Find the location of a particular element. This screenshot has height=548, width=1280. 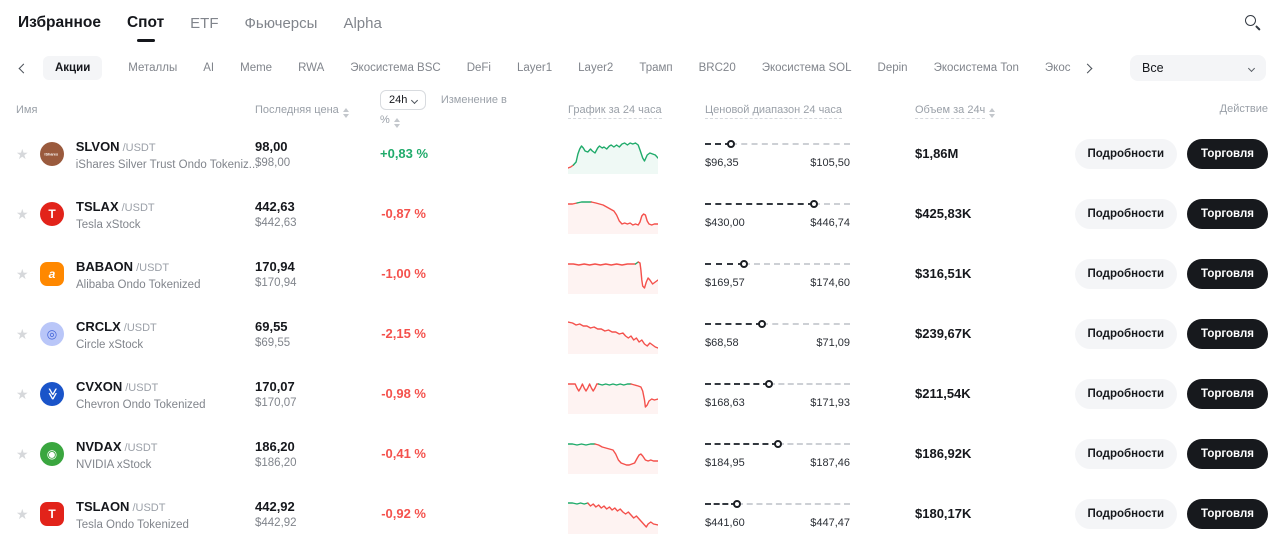

header-name: Имя is located at coordinates (27, 110).